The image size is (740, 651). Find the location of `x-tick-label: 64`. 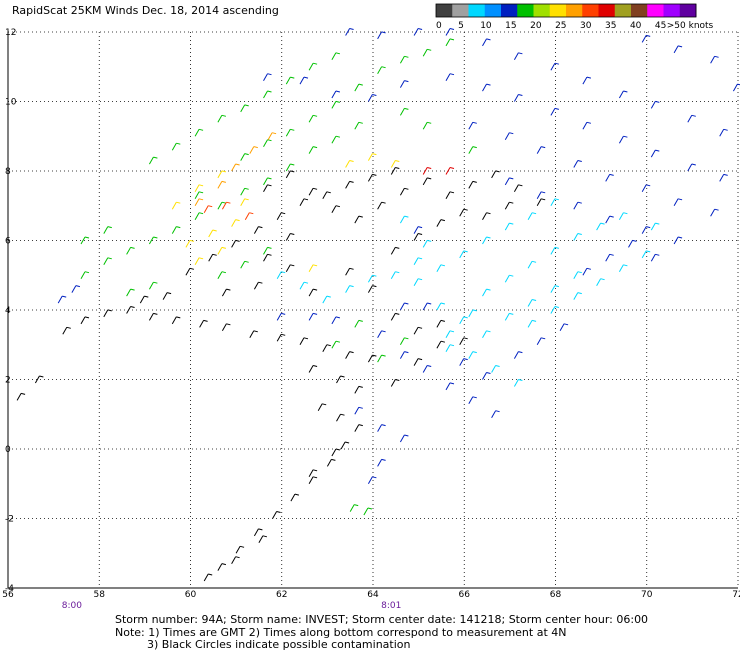

x-tick-label: 64 is located at coordinates (373, 595).